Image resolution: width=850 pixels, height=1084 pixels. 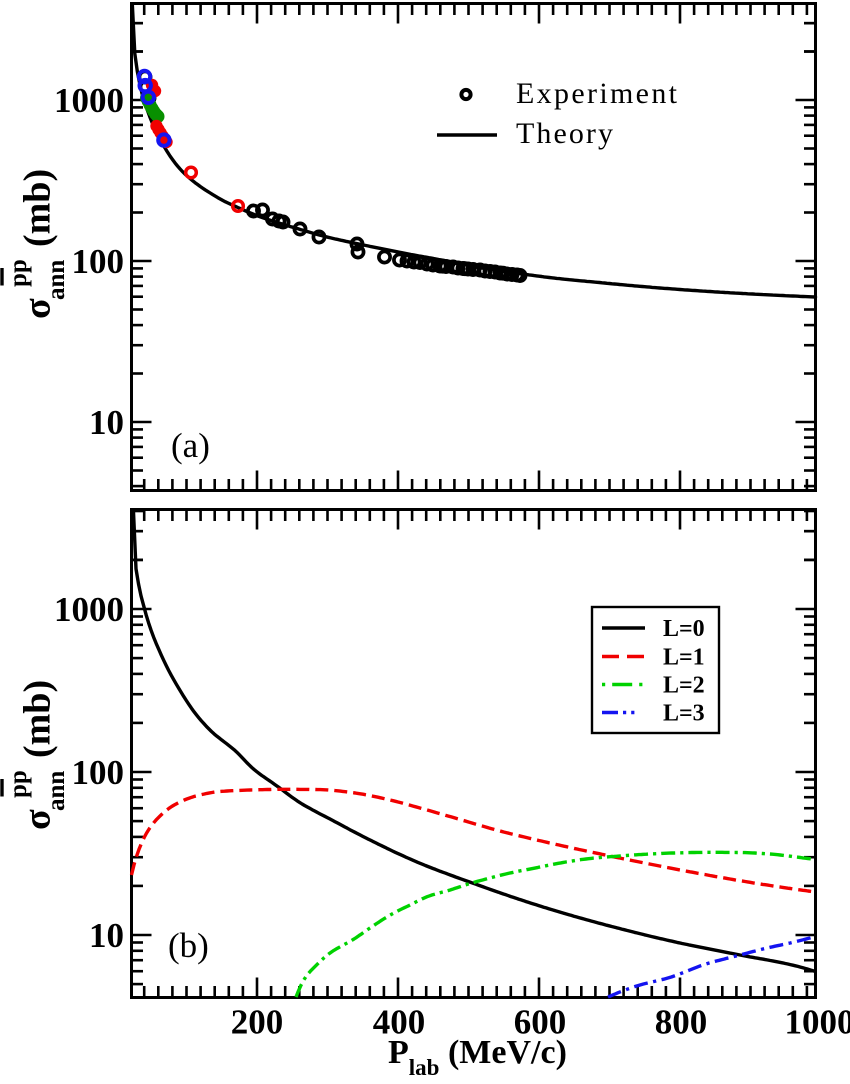 I want to click on svg-text: L=0, so click(x=684, y=629).